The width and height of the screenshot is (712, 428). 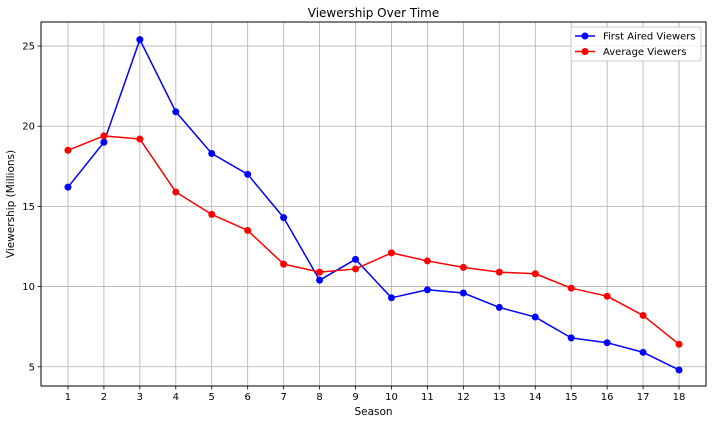 What do you see at coordinates (355, 397) in the screenshot?
I see `x-tick-label: 9` at bounding box center [355, 397].